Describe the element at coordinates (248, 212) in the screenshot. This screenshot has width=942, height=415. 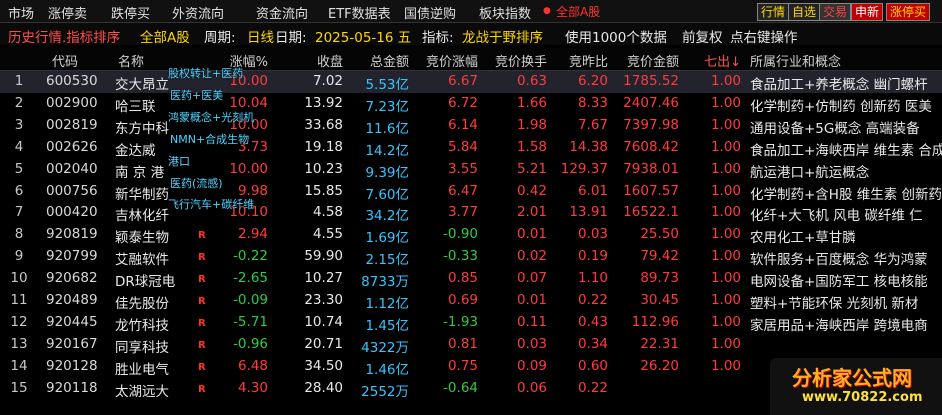
I see `table-cell: 10.10` at that location.